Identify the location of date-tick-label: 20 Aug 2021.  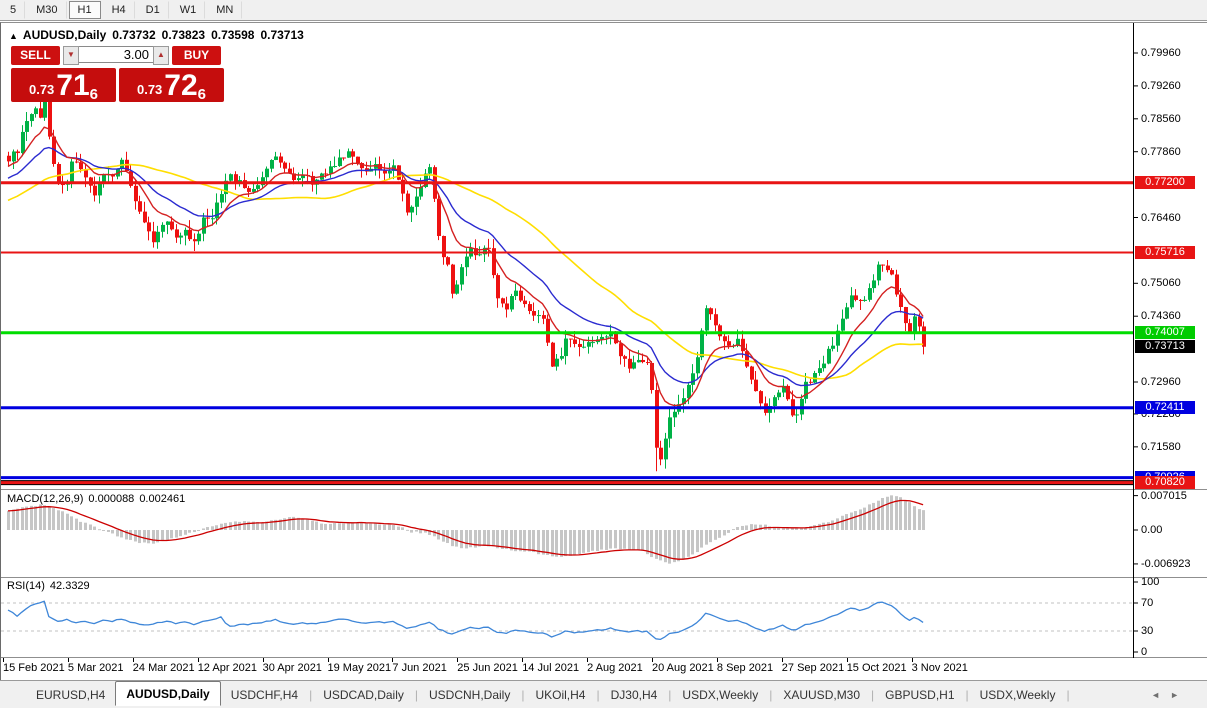
(683, 668).